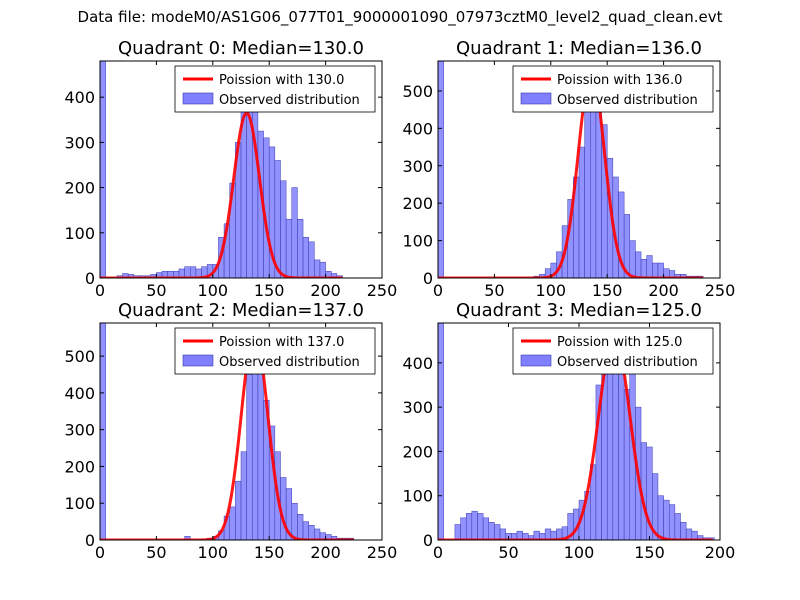 Image resolution: width=800 pixels, height=600 pixels. I want to click on quadrant-1-plot-area, so click(571, 169).